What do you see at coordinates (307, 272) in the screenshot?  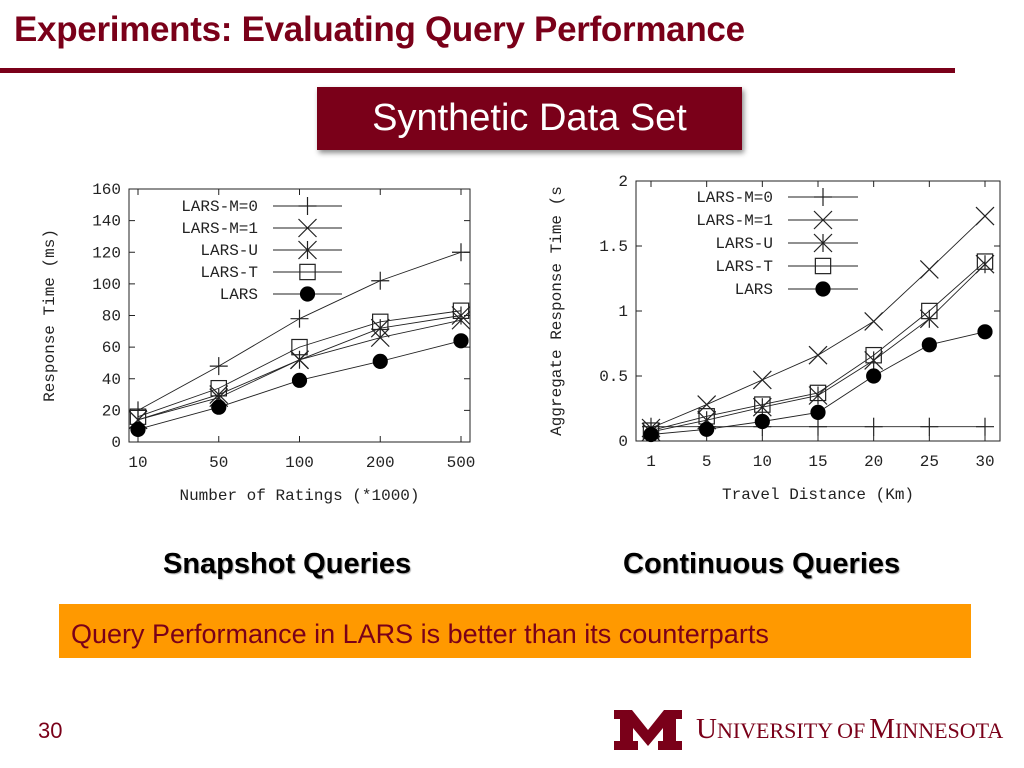 I see `snapshot-legend-marker-lars-t` at bounding box center [307, 272].